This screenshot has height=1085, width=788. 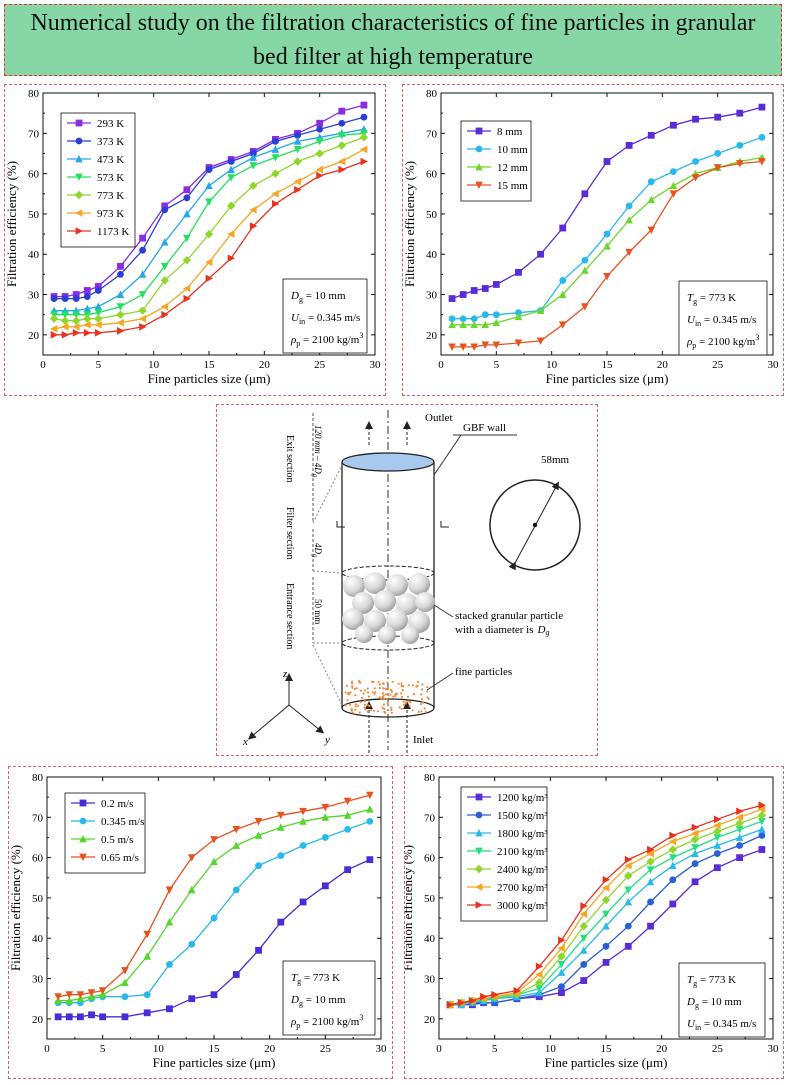 I want to click on y-tick-label: 70, so click(x=34, y=134).